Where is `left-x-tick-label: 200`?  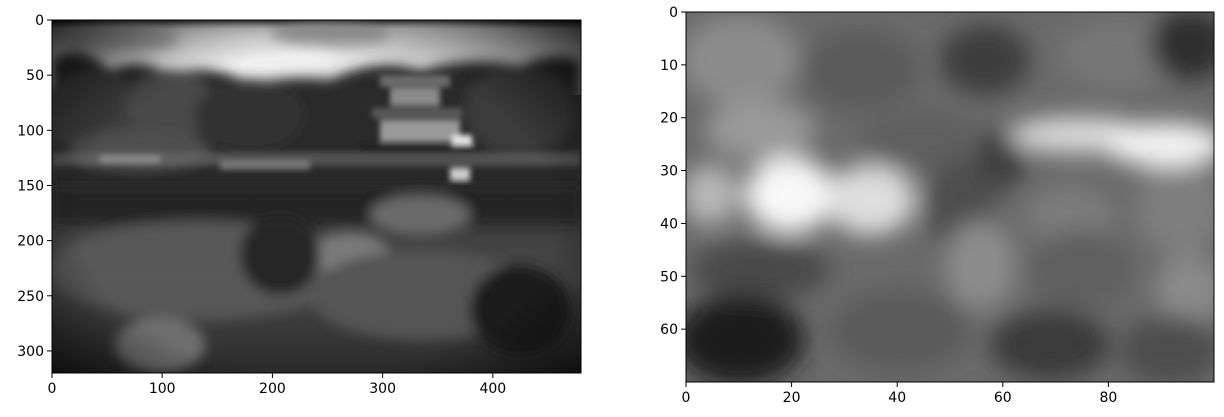
left-x-tick-label: 200 is located at coordinates (272, 389).